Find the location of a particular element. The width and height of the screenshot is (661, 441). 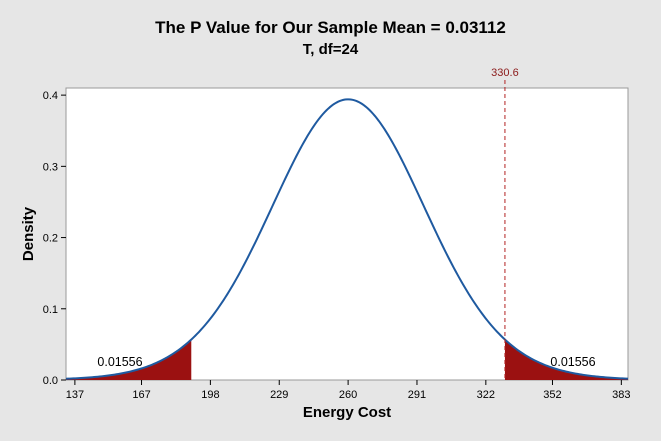

right-tail-area-label: 0.01556 is located at coordinates (572, 362).